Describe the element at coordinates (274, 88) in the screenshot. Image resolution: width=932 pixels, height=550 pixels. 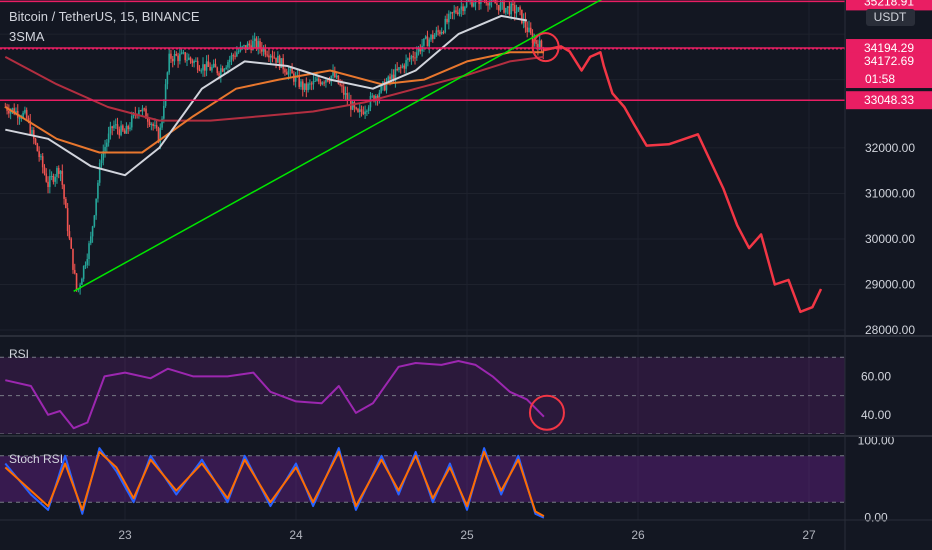
I see `sma-slow-line` at that location.